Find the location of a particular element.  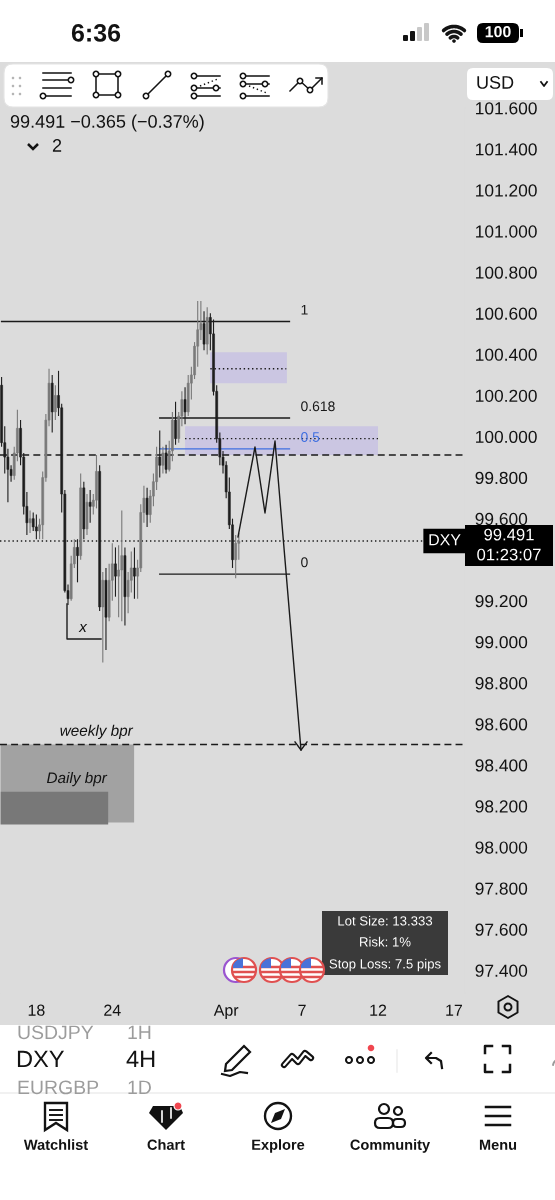

band-label: Daily bpr is located at coordinates (77, 779).